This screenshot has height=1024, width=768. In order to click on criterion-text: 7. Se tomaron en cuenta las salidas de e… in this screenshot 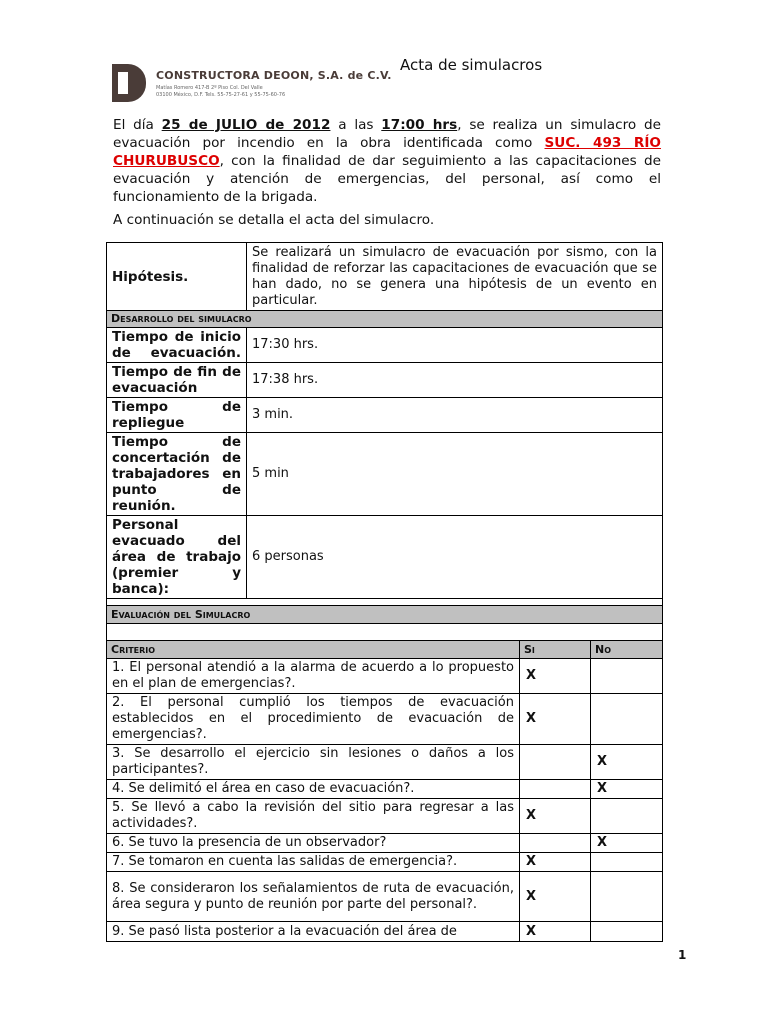, I will do `click(313, 862)`.